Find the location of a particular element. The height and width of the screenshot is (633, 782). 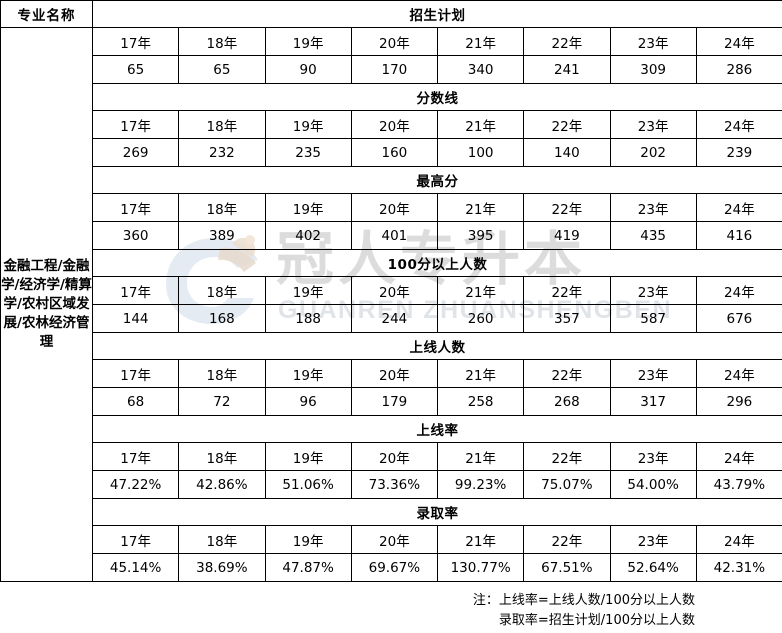

value-cell-highest-score: 401 is located at coordinates (394, 235).